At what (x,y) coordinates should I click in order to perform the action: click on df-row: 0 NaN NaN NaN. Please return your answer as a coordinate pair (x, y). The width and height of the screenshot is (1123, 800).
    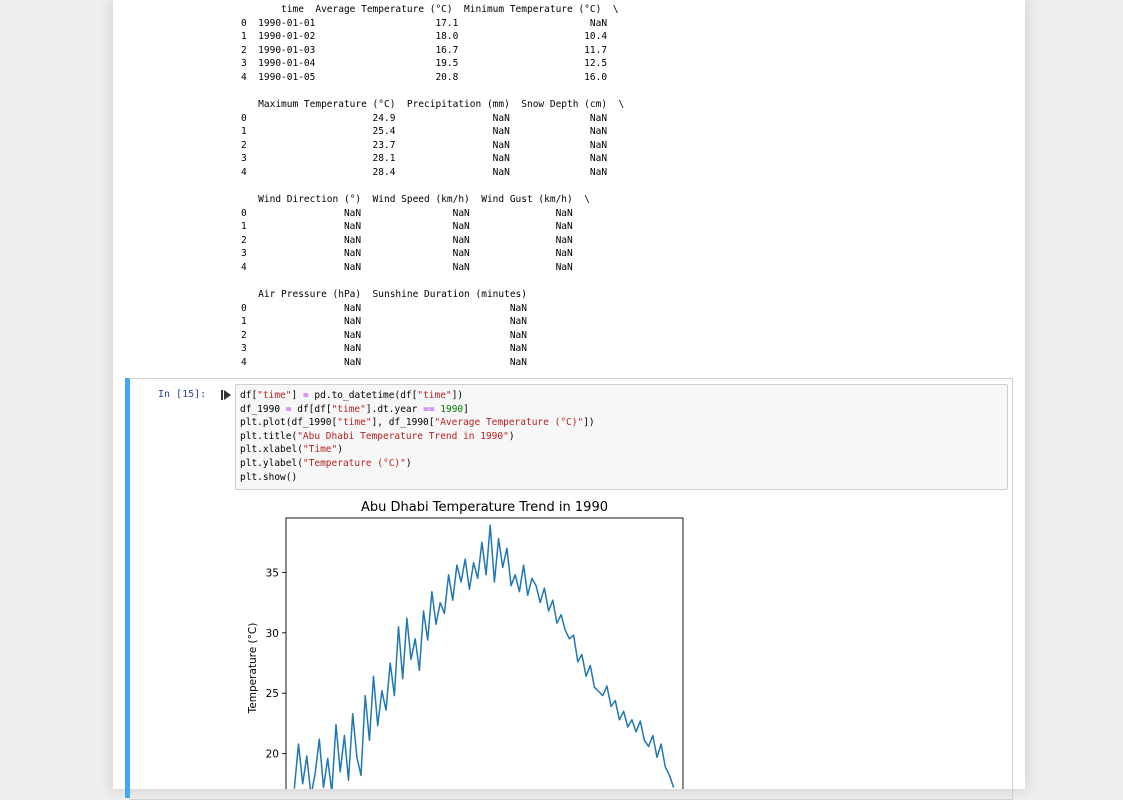
    Looking at the image, I should click on (407, 213).